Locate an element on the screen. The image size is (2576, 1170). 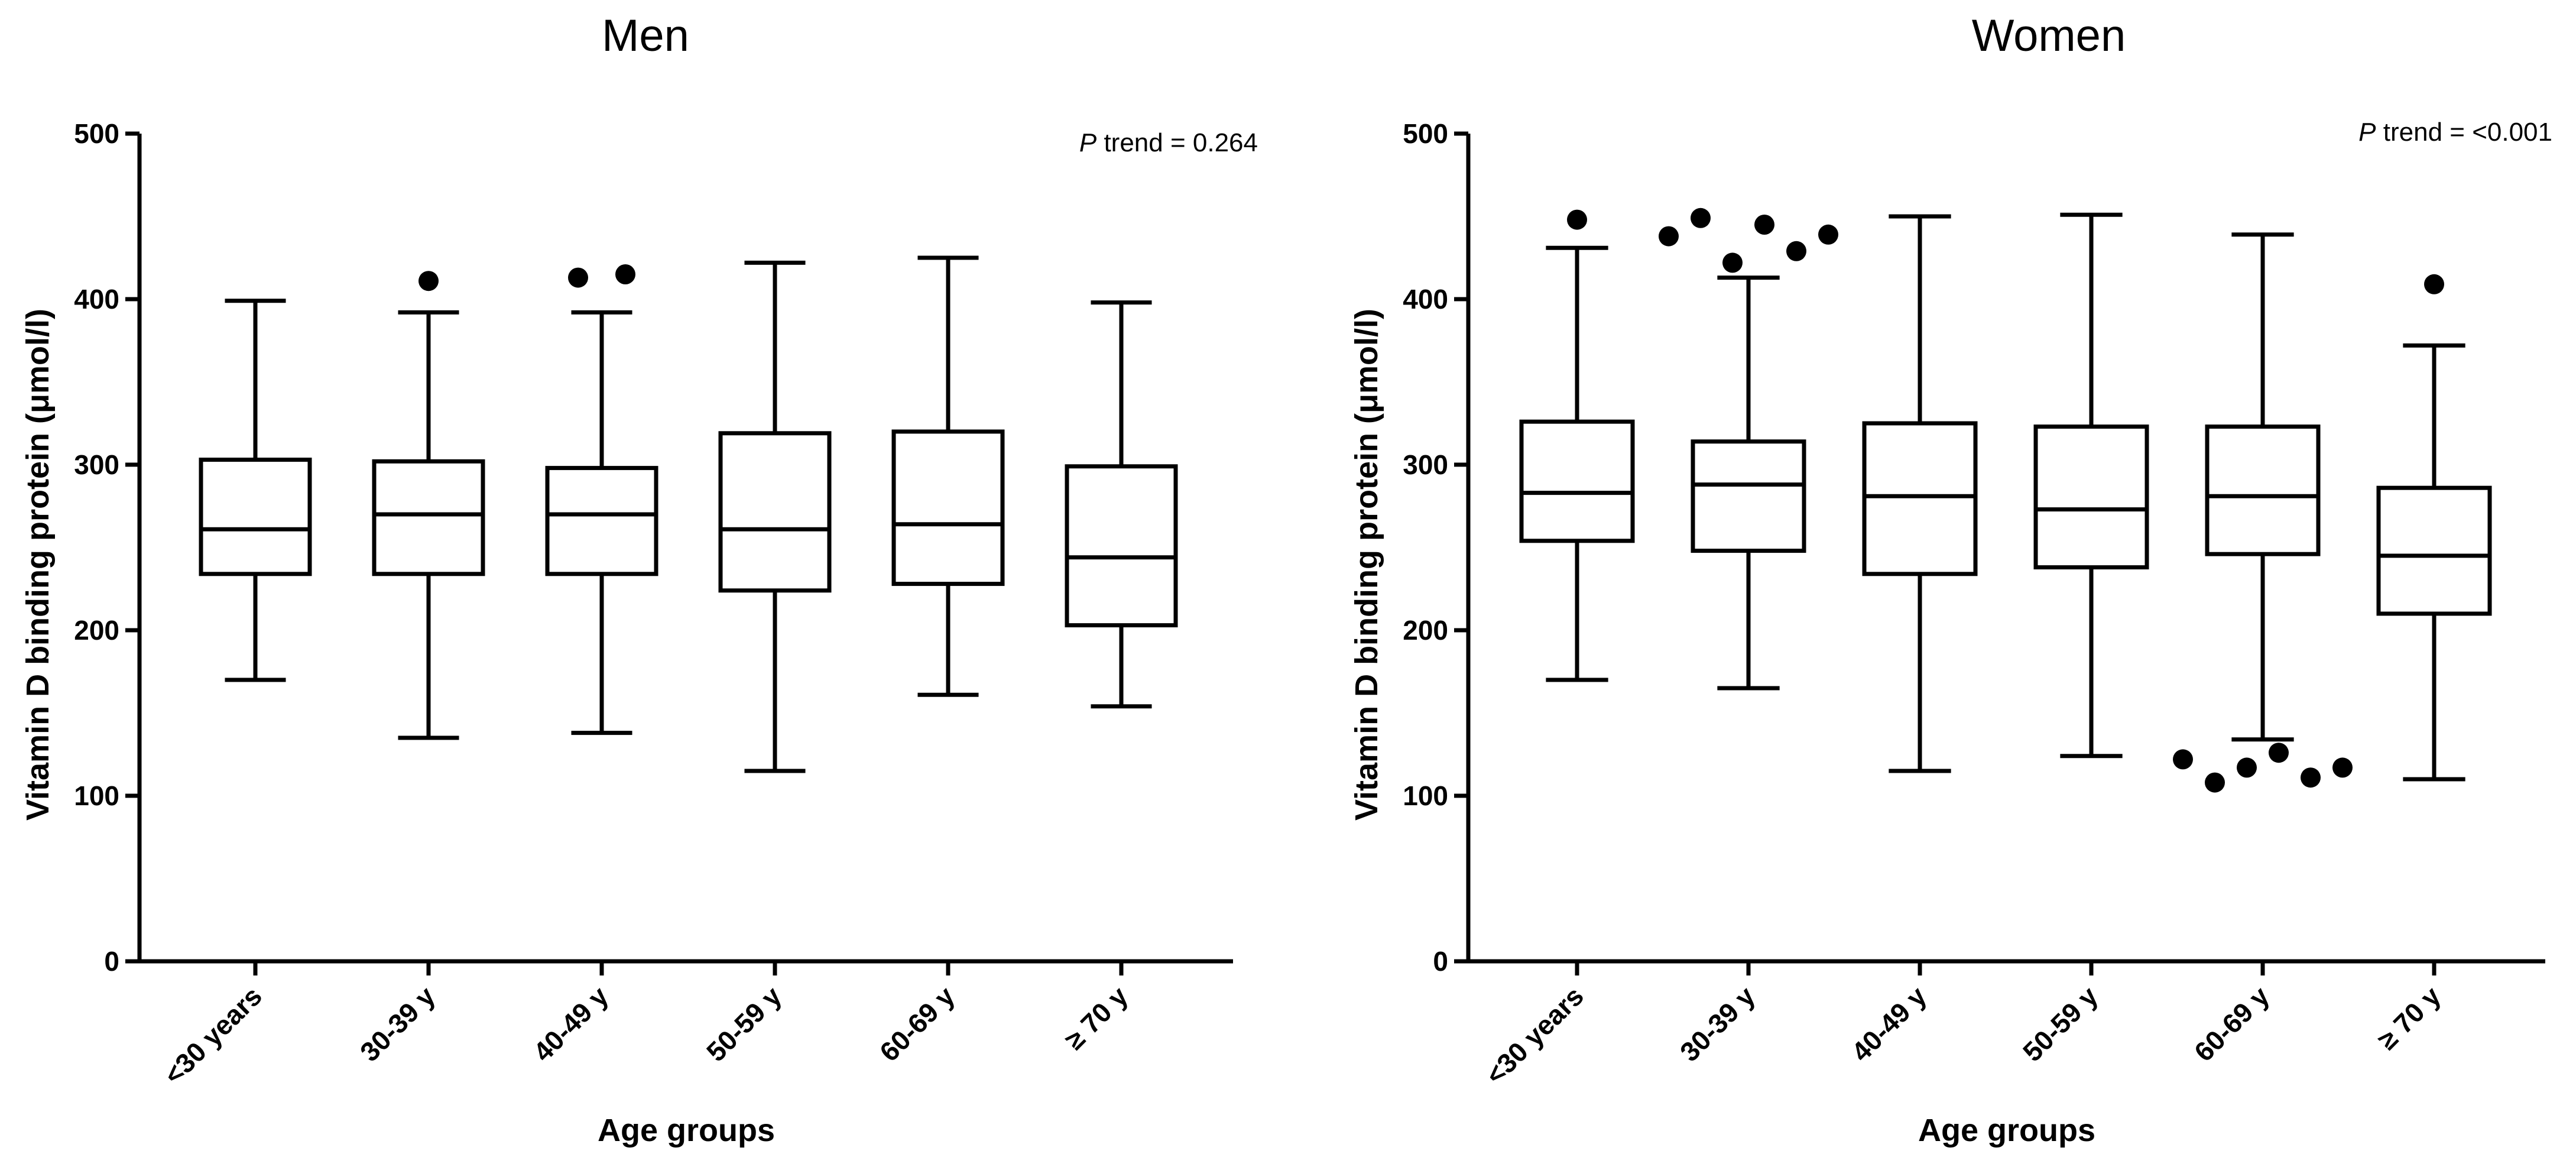
p-trend-value: trend = <0.001 is located at coordinates (2464, 132).